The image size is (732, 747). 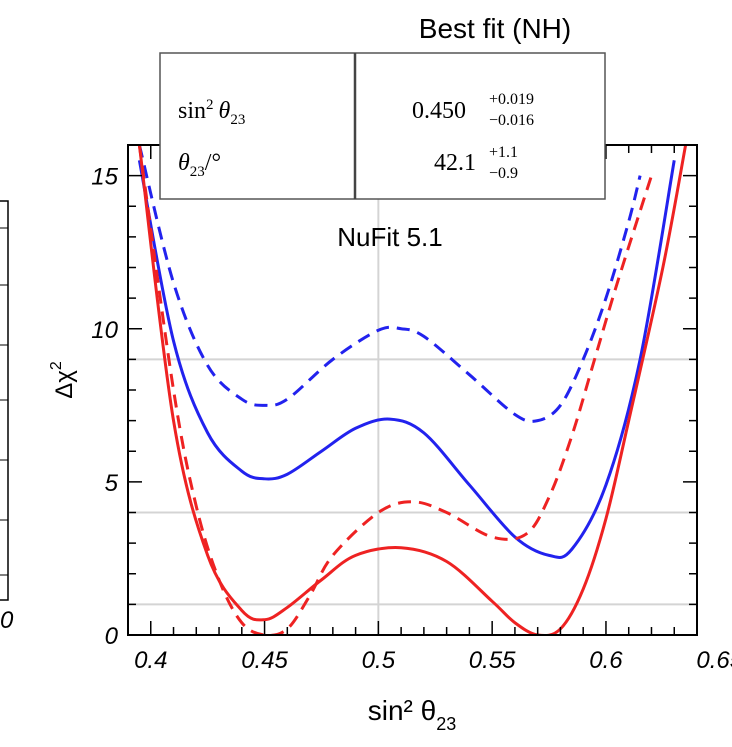 I want to click on y-tick-label-3: 15, so click(x=104, y=177).